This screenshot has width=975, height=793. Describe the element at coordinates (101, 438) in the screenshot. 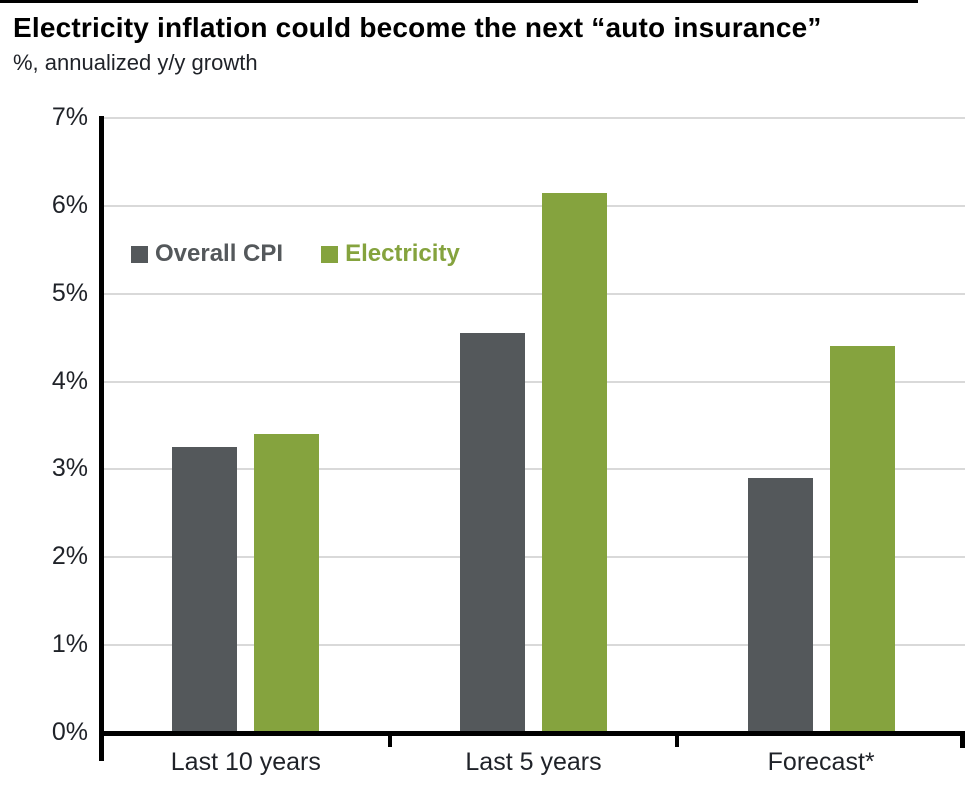

I see `y-axis-line` at that location.